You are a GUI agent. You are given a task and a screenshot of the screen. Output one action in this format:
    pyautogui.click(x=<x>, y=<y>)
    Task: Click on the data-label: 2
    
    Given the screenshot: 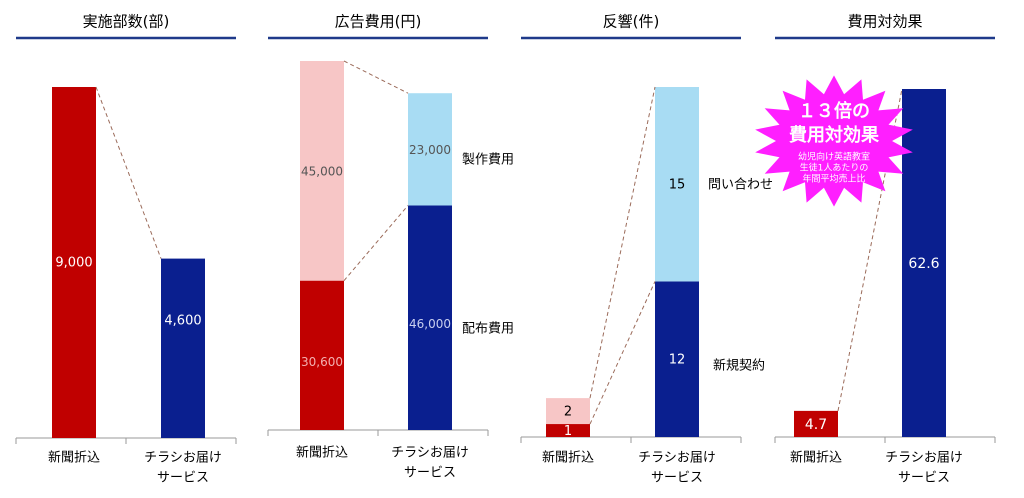 What is the action you would take?
    pyautogui.click(x=568, y=412)
    